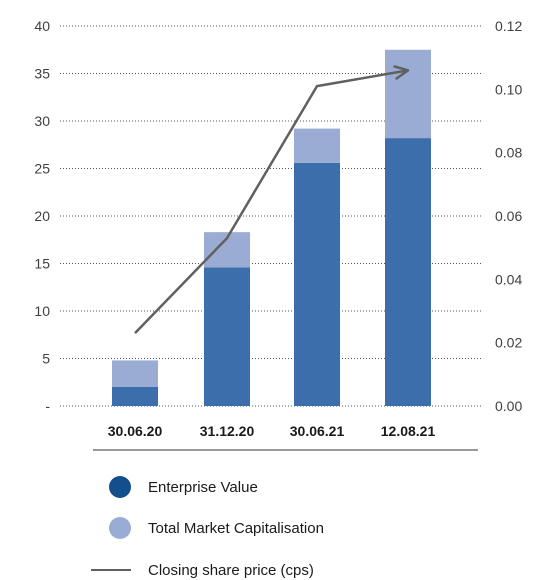 The height and width of the screenshot is (580, 535). Describe the element at coordinates (231, 570) in the screenshot. I see `legend-label: Closing share price (cps)` at that location.